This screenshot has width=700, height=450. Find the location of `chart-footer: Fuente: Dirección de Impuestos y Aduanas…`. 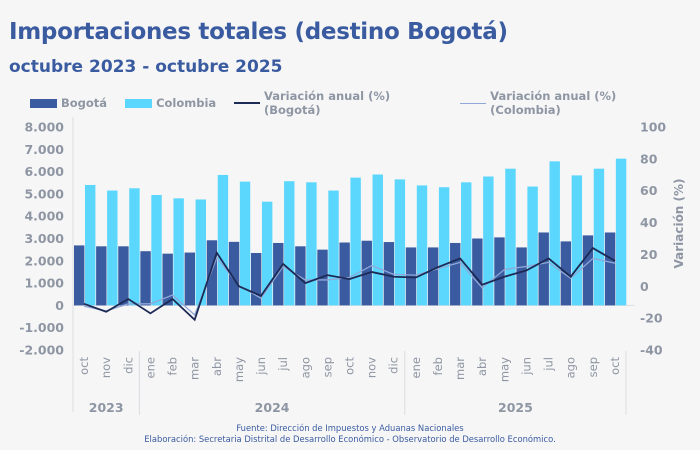

chart-footer: Fuente: Dirección de Impuestos y Aduanas… is located at coordinates (350, 434).